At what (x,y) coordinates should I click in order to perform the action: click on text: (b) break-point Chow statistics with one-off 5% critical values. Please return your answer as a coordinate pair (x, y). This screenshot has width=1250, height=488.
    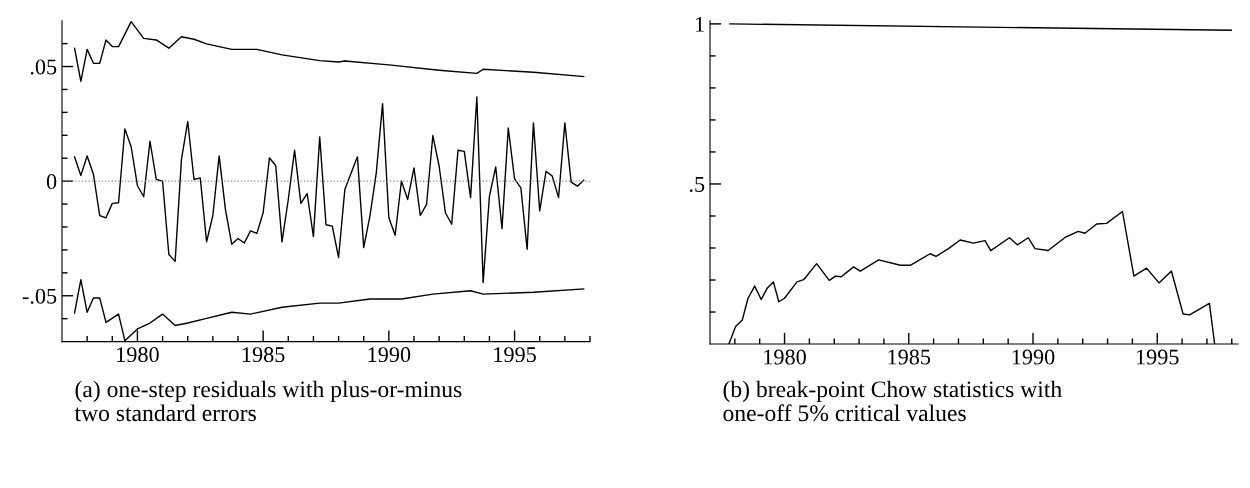
    Looking at the image, I should click on (892, 401).